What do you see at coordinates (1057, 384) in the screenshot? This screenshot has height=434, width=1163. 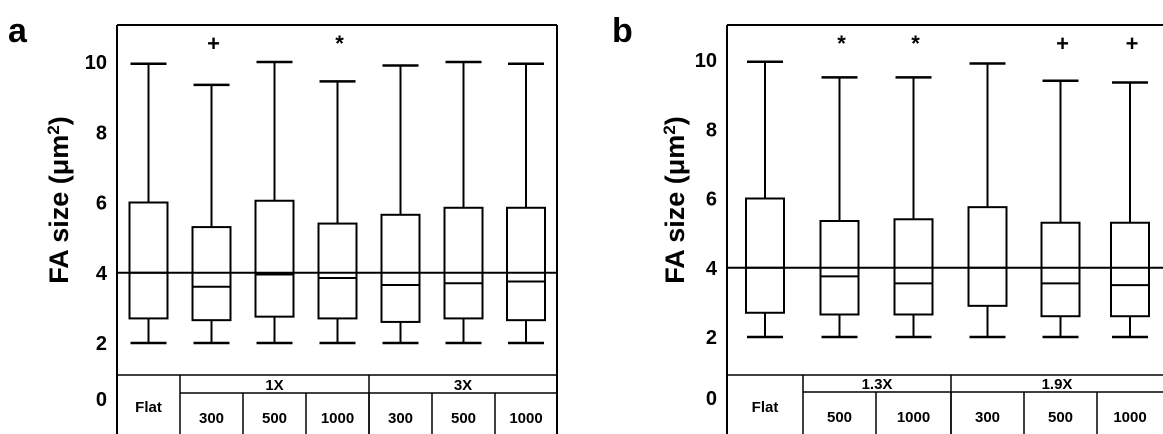 I see `group-label: 1.9X` at bounding box center [1057, 384].